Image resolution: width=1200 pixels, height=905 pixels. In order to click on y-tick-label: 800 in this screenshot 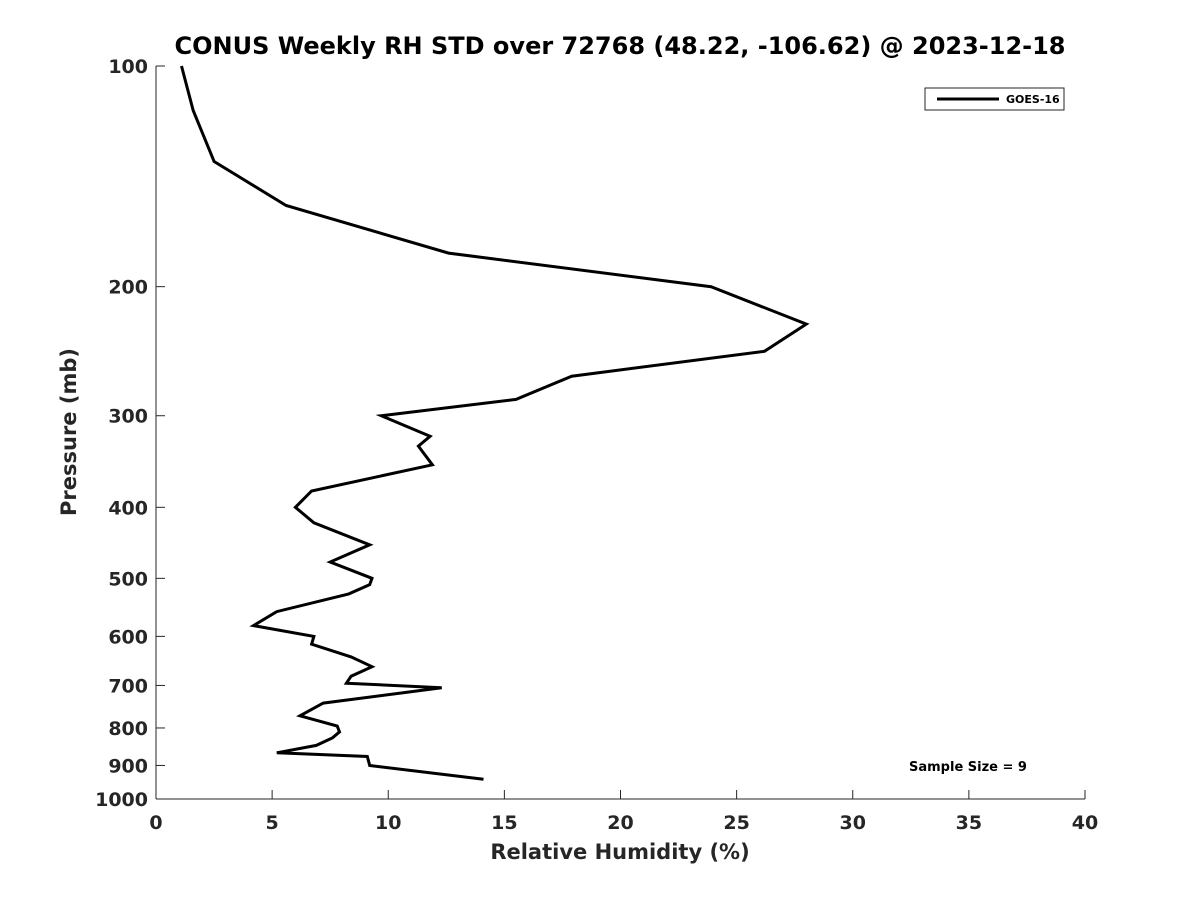, I will do `click(128, 729)`.